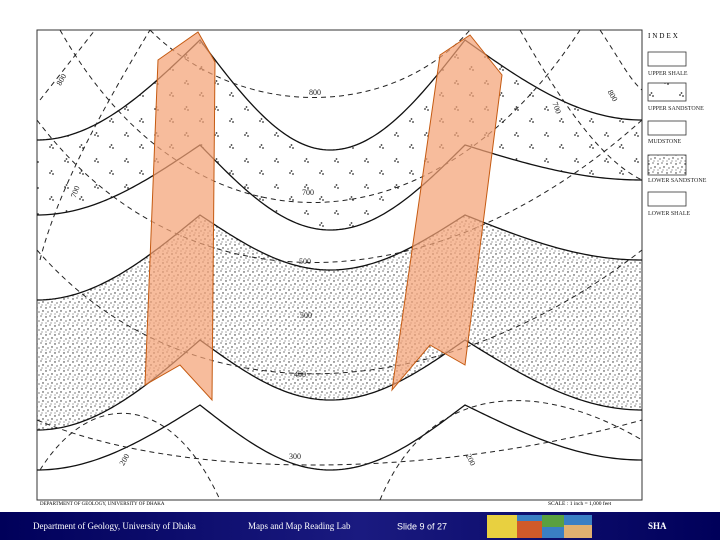  Describe the element at coordinates (539, 526) in the screenshot. I see `footer-thumbnail` at that location.